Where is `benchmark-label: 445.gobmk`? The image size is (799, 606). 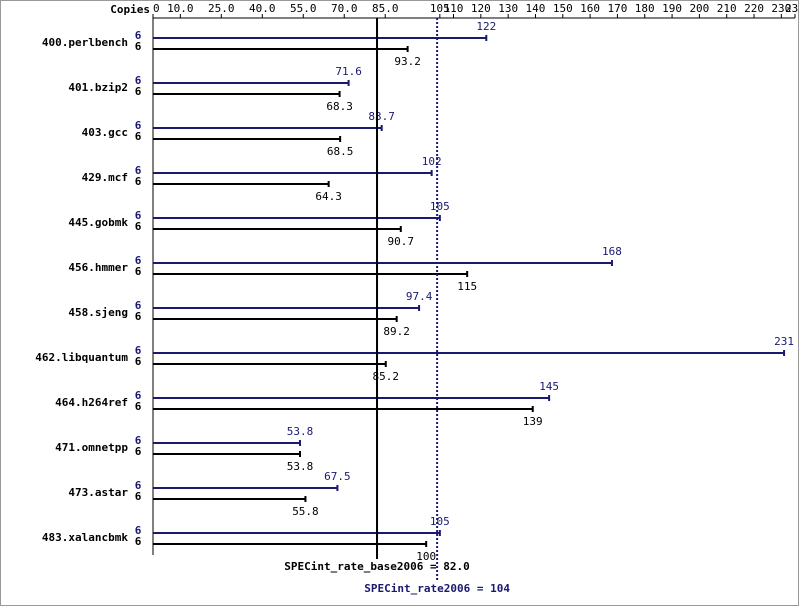
benchmark-label: 445.gobmk is located at coordinates (98, 222).